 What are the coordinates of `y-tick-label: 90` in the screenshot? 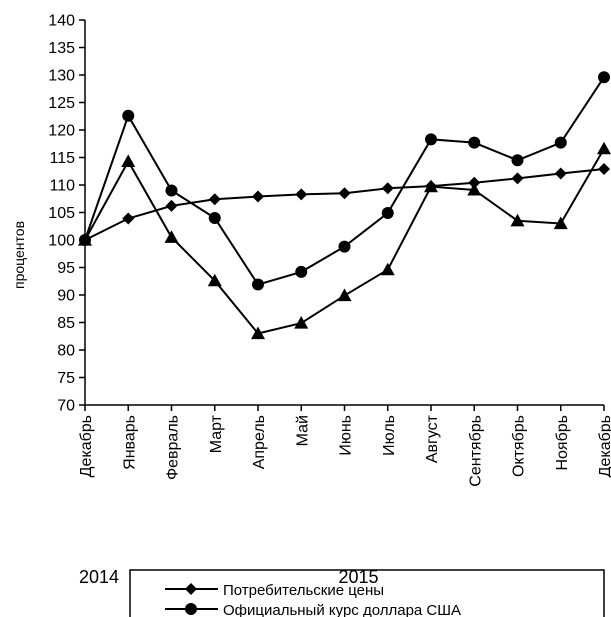 It's located at (66, 296).